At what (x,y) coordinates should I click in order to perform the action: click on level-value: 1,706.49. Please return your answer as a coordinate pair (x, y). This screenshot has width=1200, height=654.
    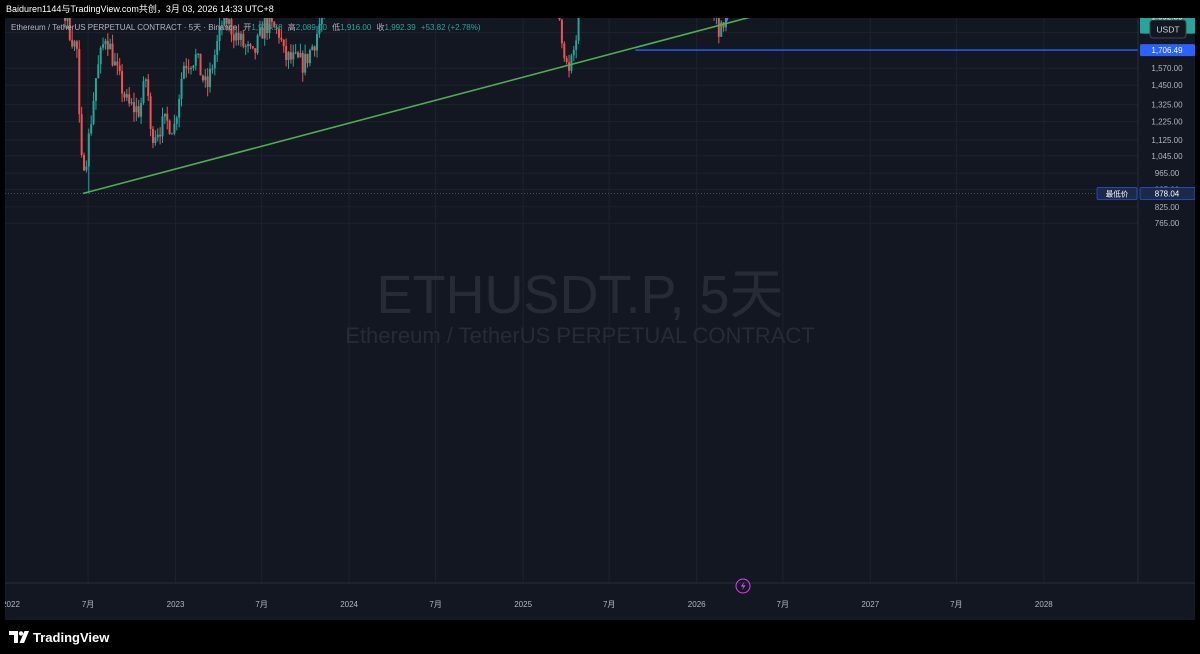
    Looking at the image, I should click on (1167, 50).